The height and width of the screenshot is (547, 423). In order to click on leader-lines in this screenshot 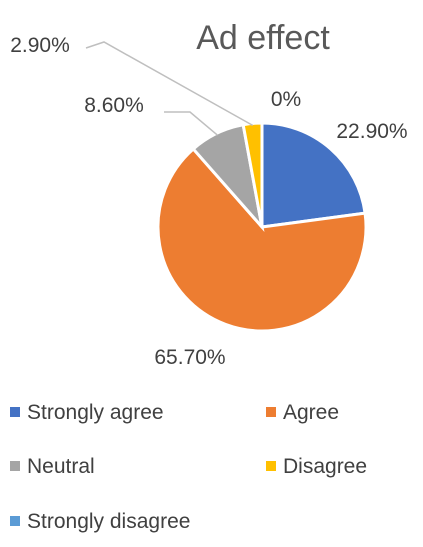, I will do `click(169, 88)`.